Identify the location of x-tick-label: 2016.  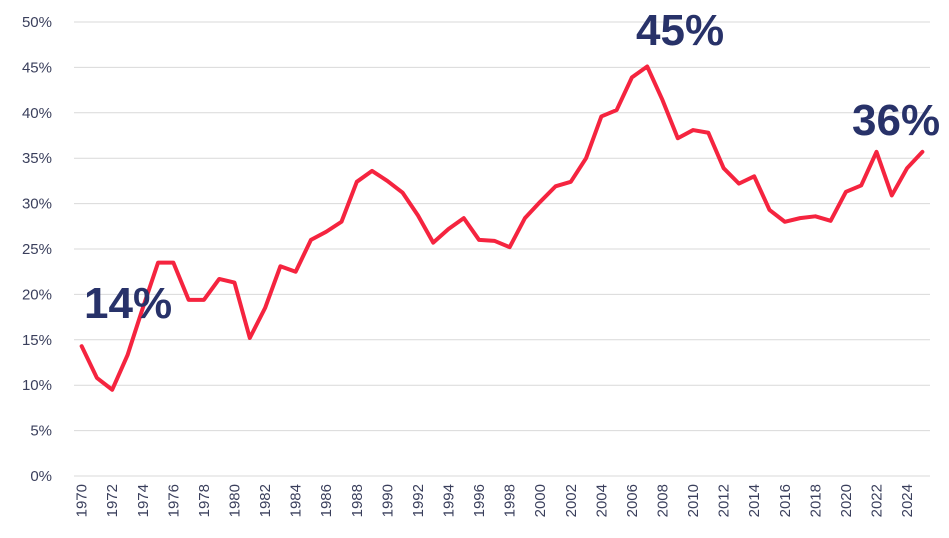
(785, 500).